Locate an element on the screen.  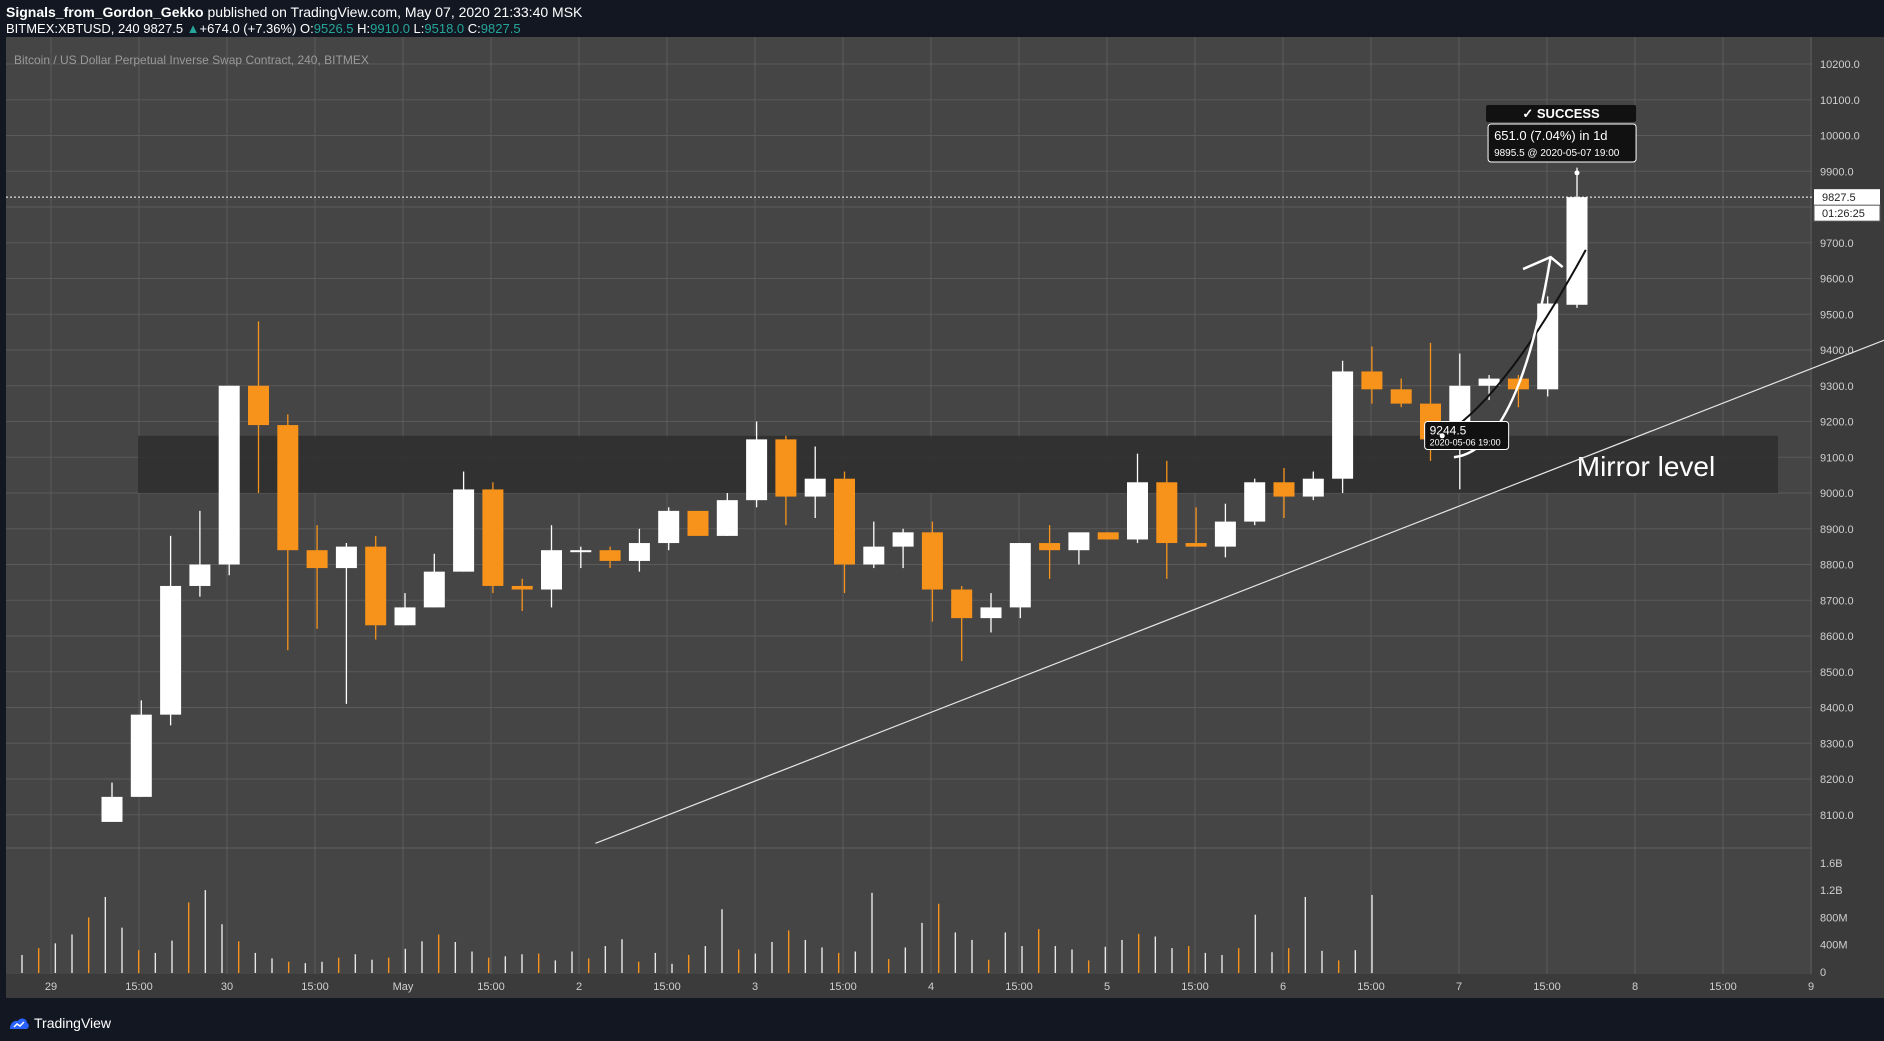
price-tick-label: 8900.0 is located at coordinates (1837, 530).